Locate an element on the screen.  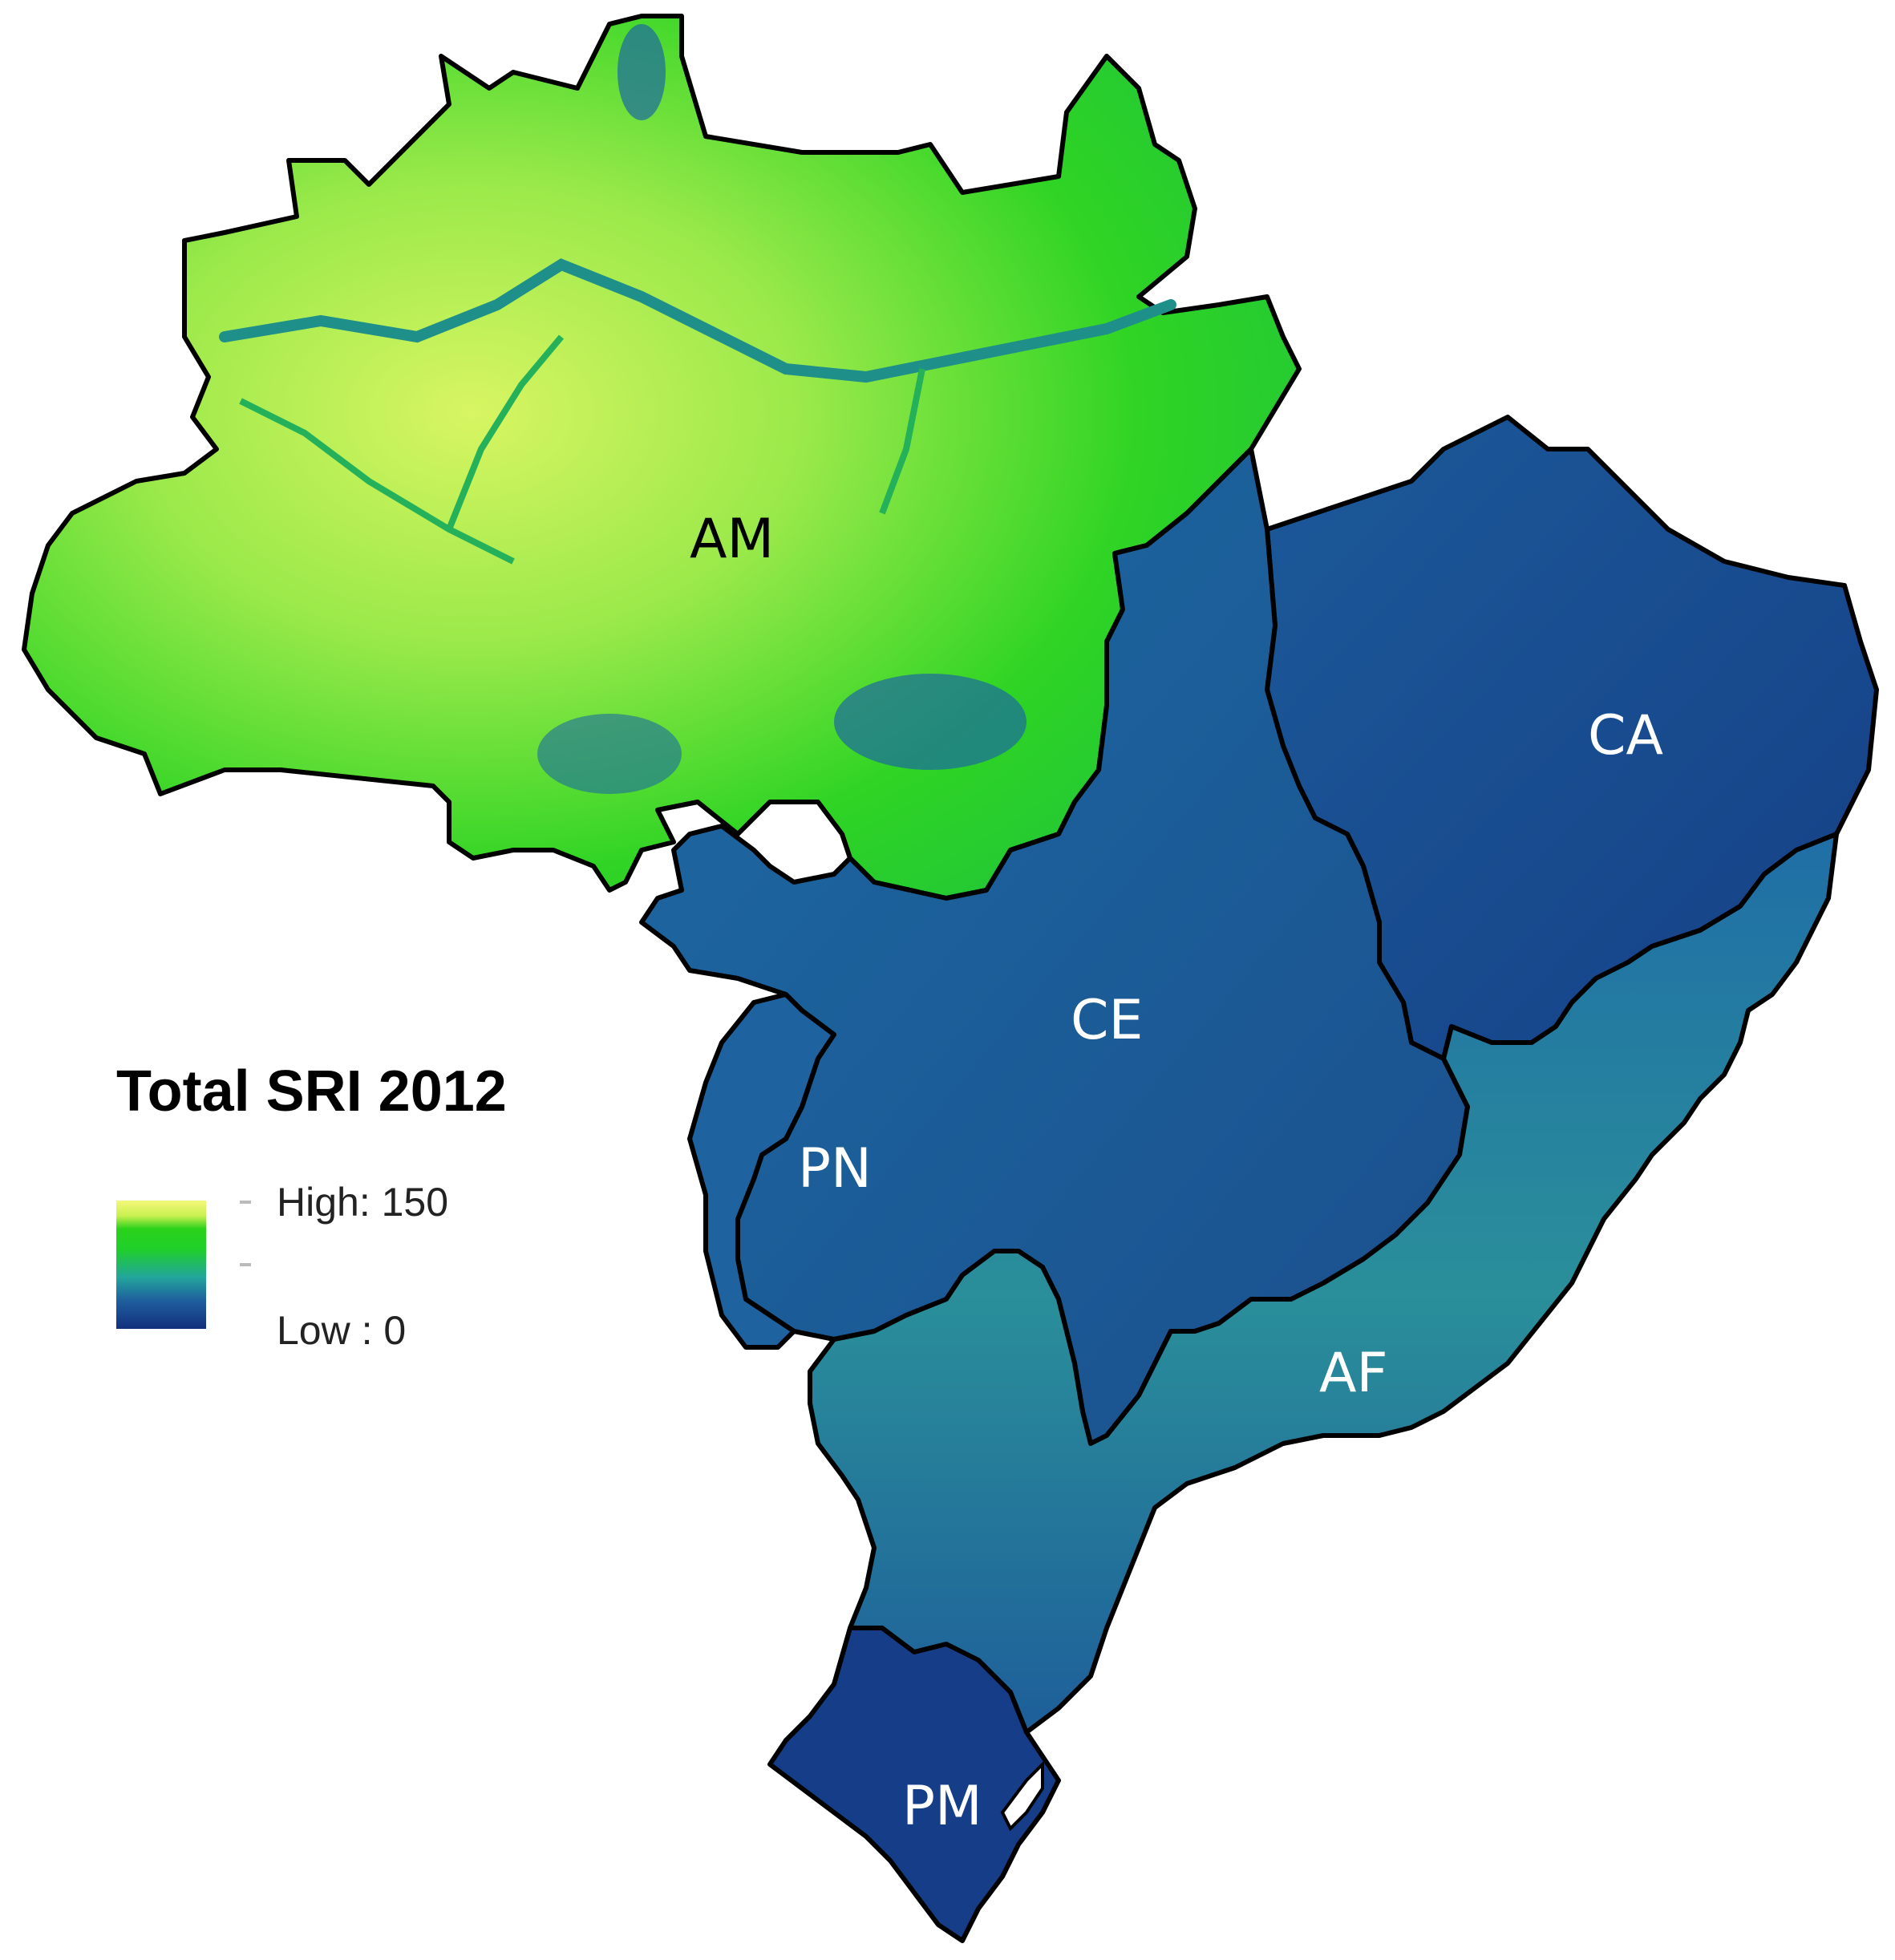
biome-label-ce: CE is located at coordinates (1107, 1021).